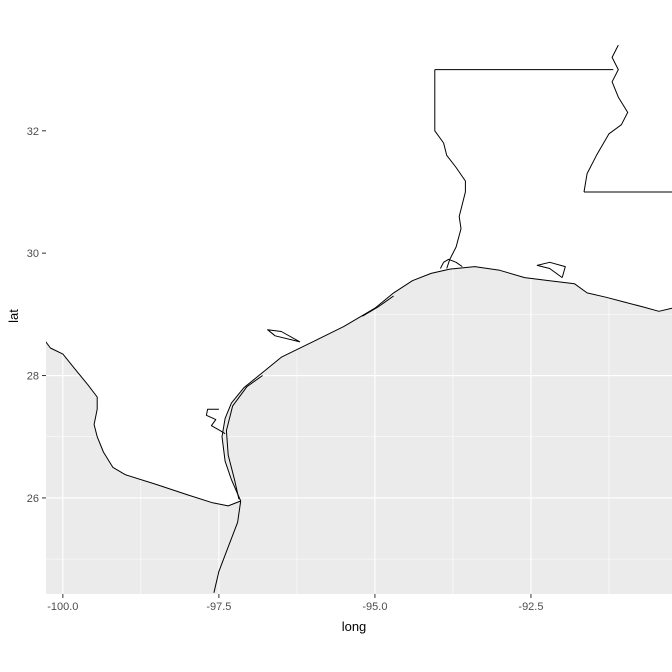  What do you see at coordinates (13, 316) in the screenshot?
I see `y-axis-title: lat` at bounding box center [13, 316].